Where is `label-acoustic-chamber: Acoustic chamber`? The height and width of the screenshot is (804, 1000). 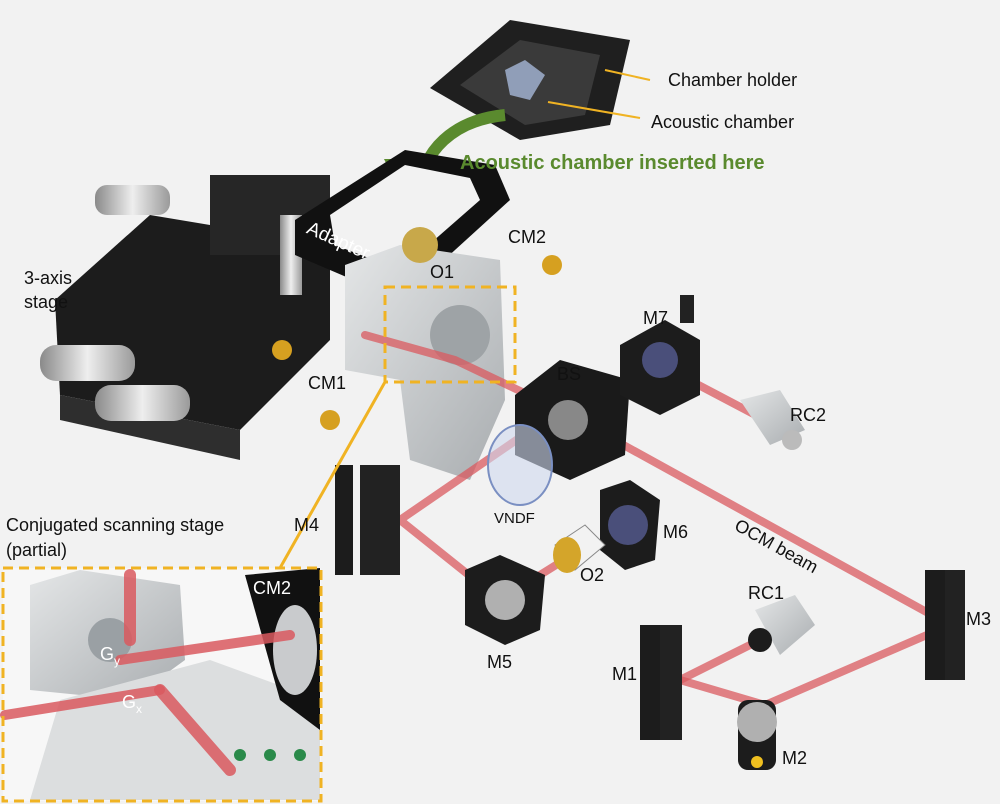 label-acoustic-chamber: Acoustic chamber is located at coordinates (723, 122).